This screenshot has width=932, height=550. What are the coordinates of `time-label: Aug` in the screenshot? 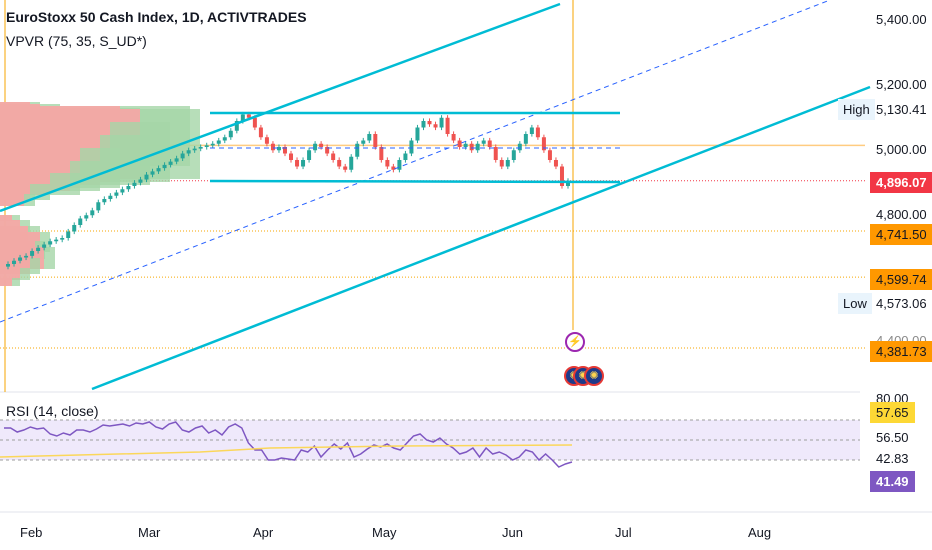 It's located at (760, 532).